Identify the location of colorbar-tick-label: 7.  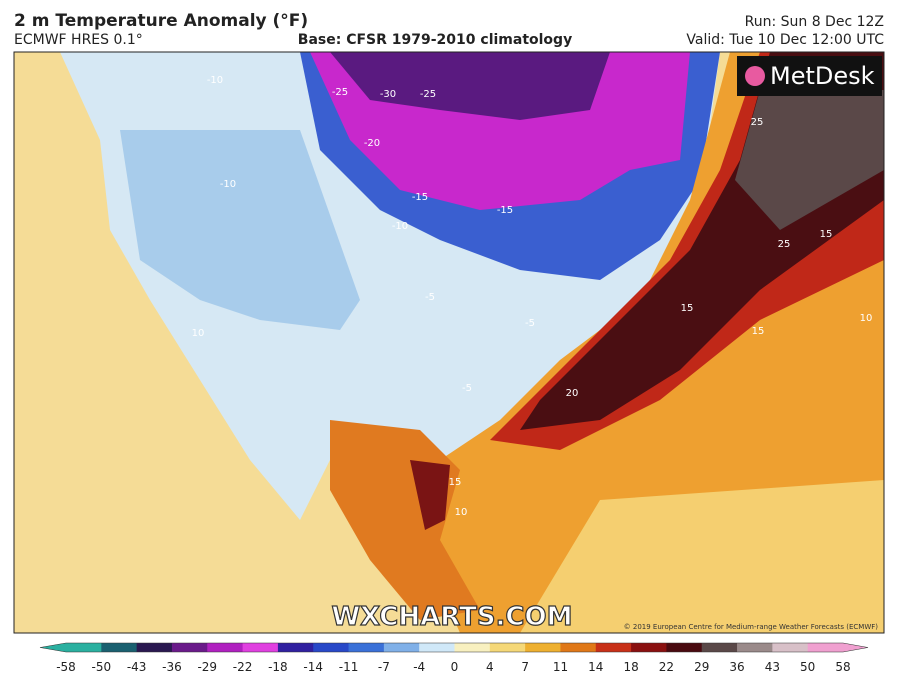
(525, 667).